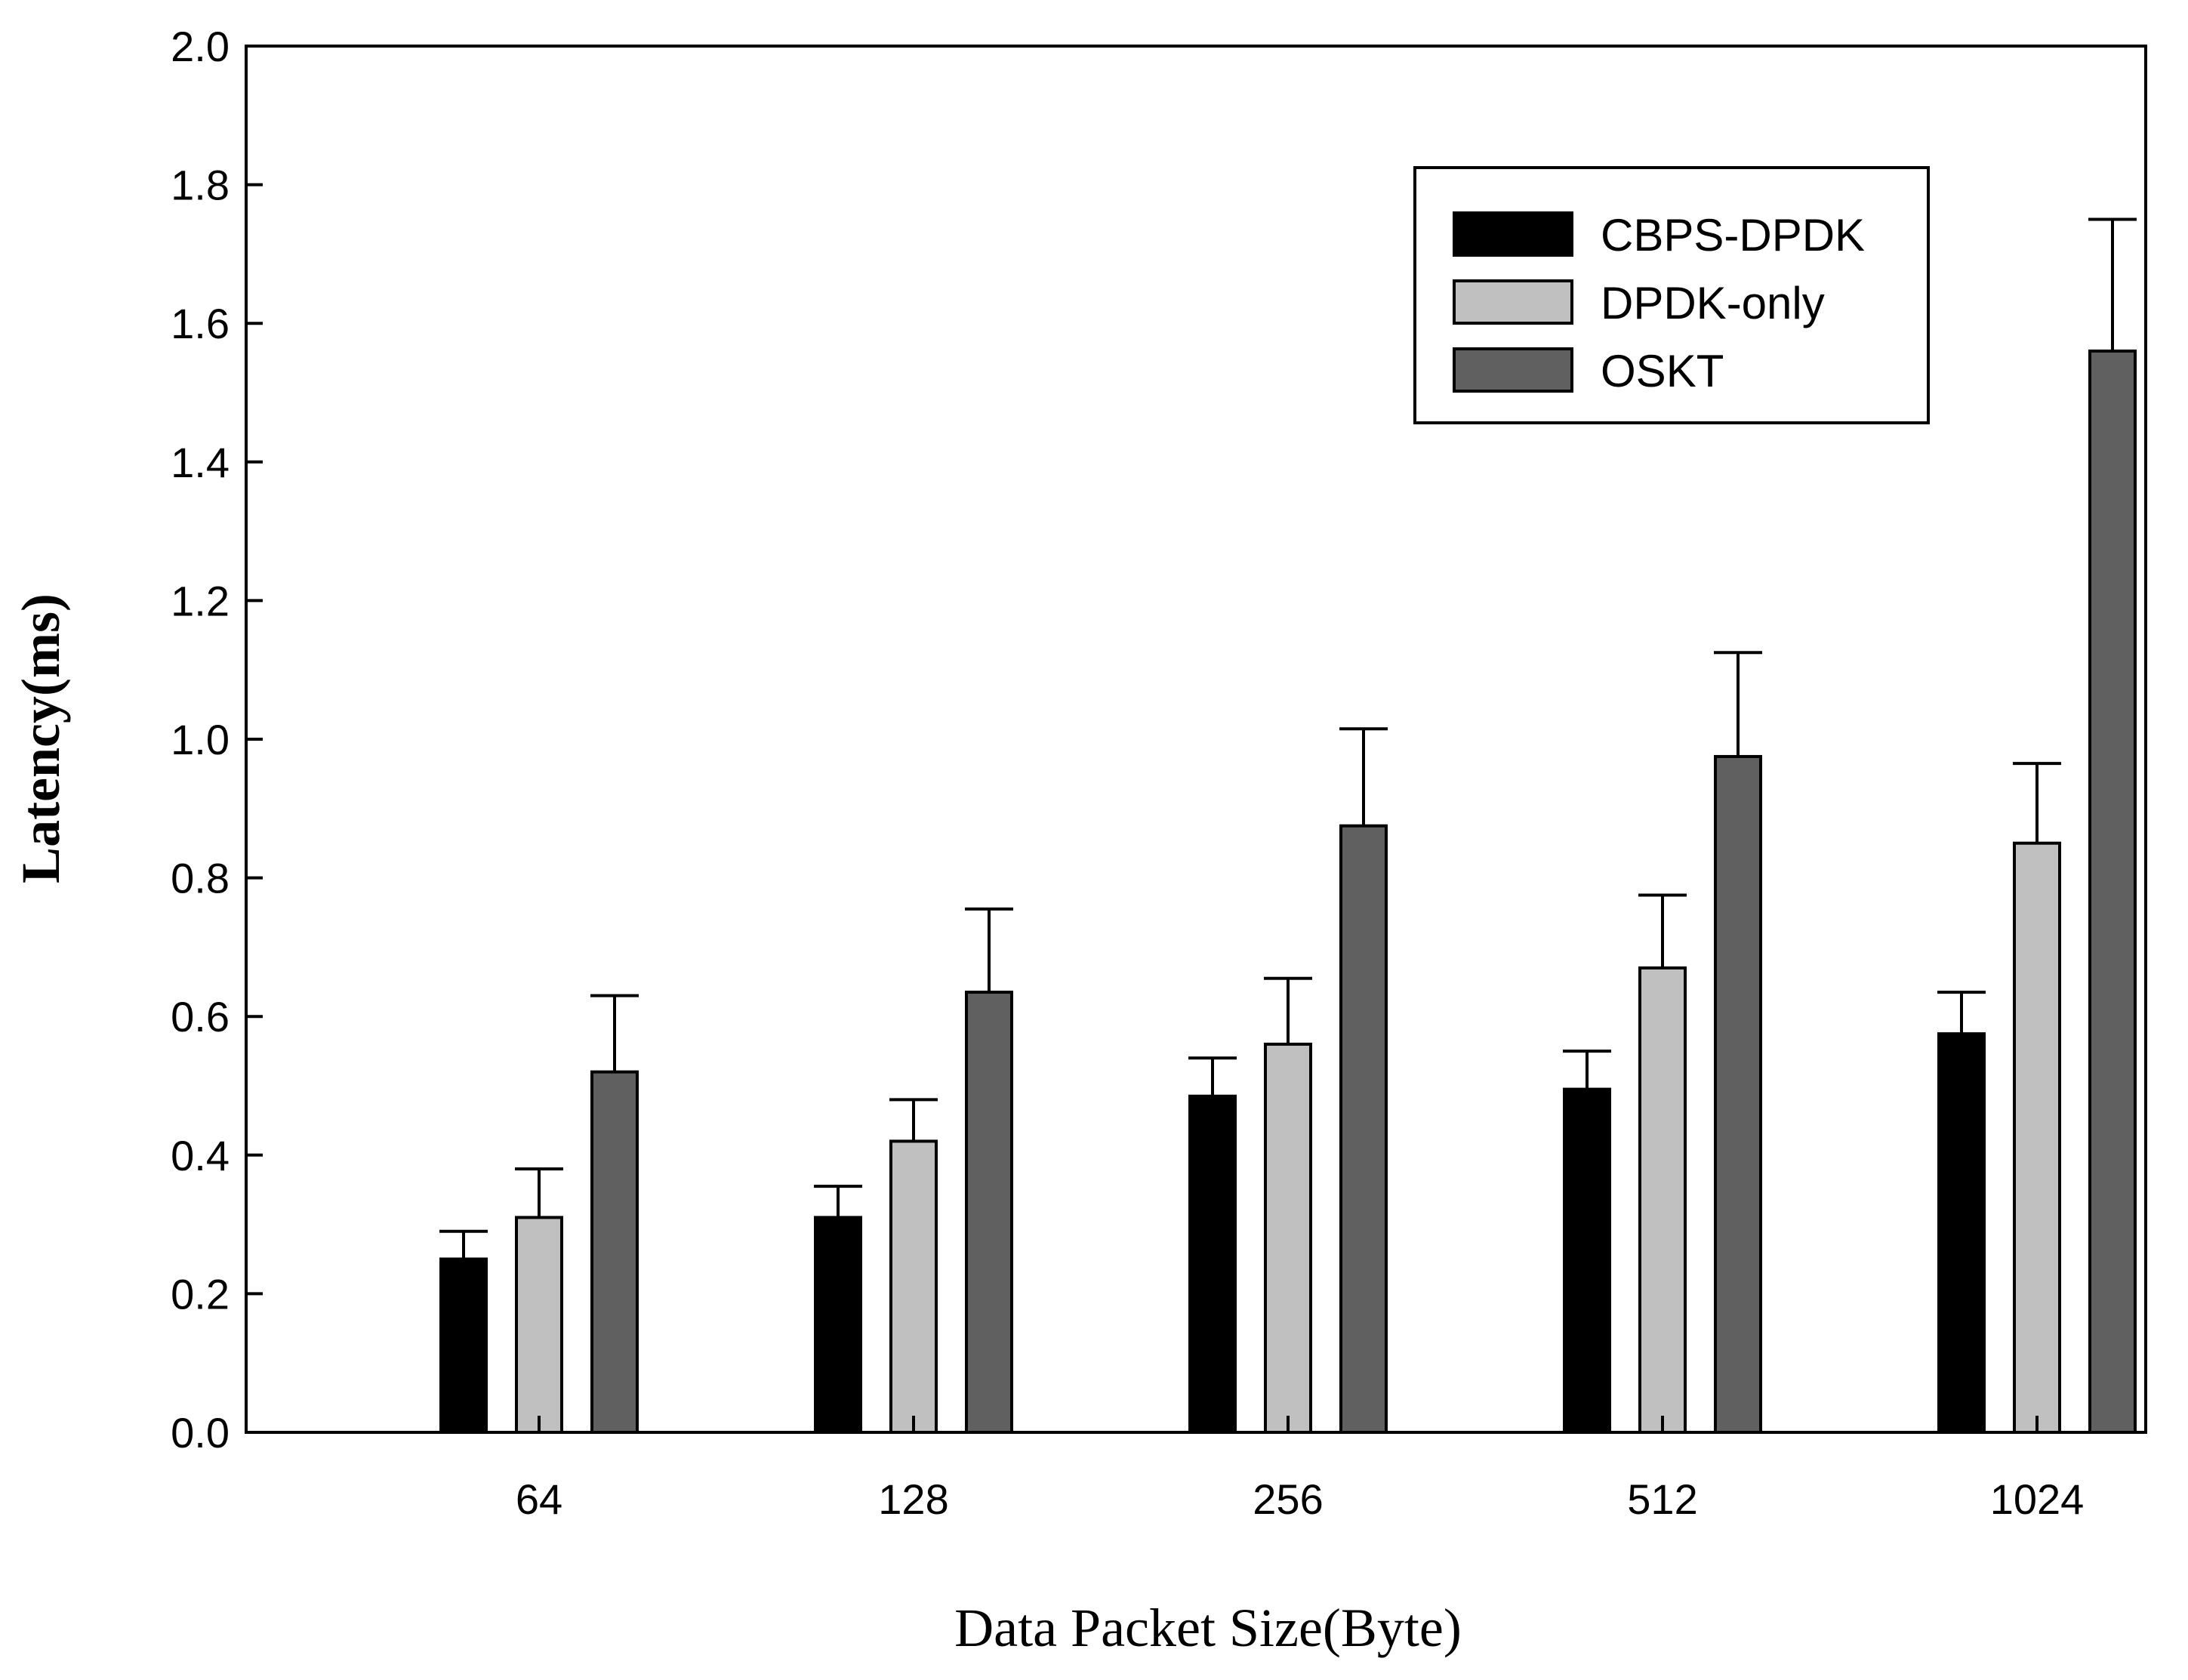  I want to click on x-tick-label: 256, so click(1288, 1499).